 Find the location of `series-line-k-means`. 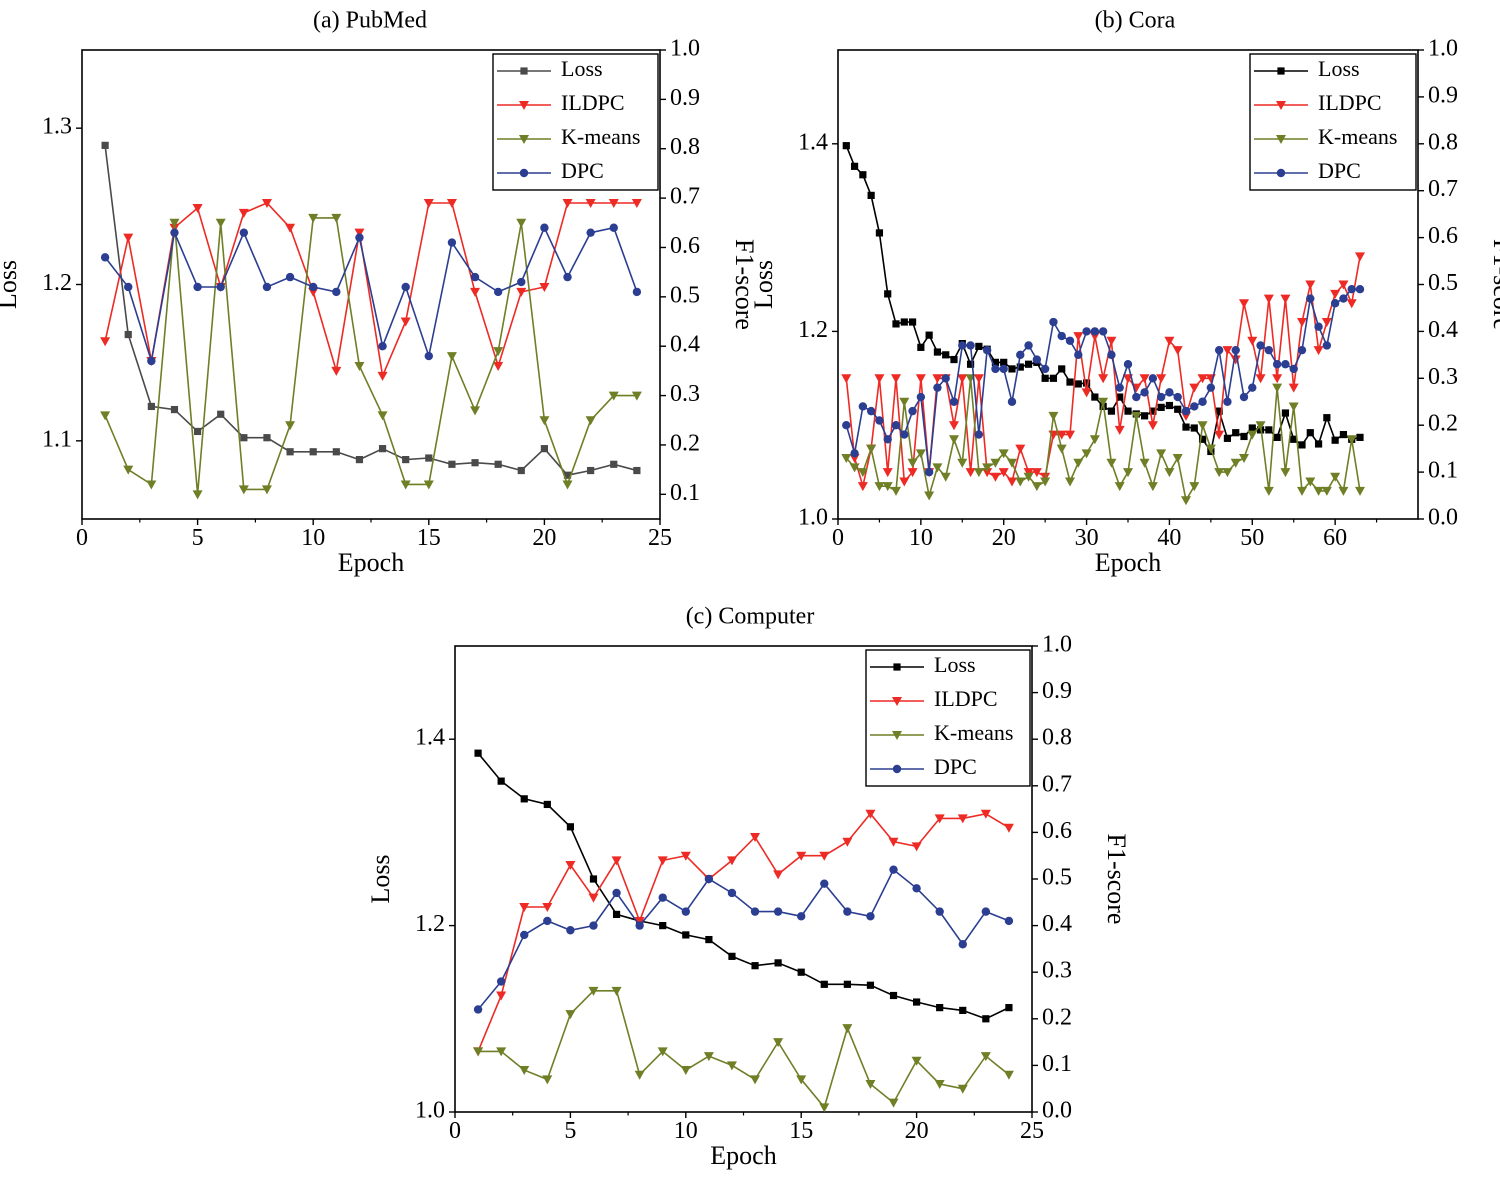

series-line-k-means is located at coordinates (370, 356).